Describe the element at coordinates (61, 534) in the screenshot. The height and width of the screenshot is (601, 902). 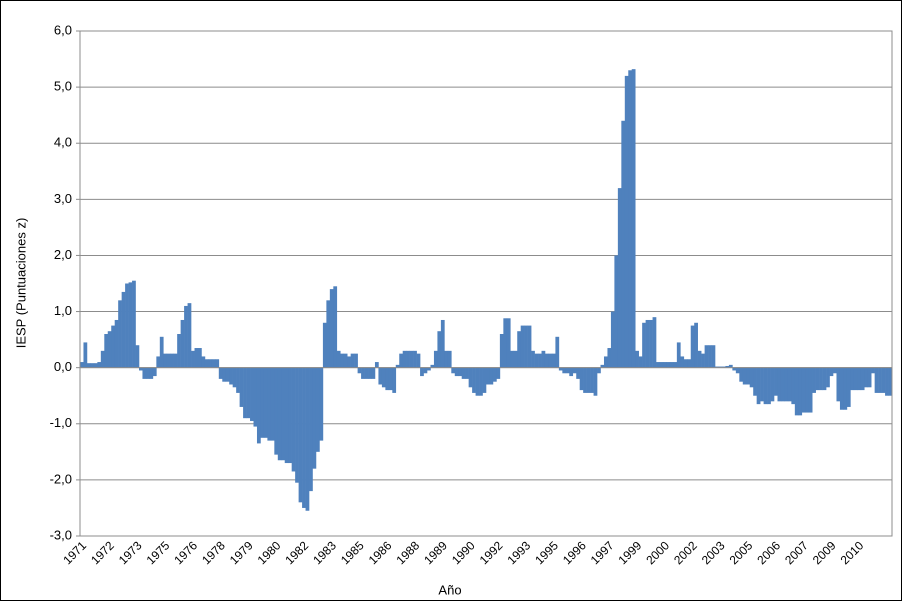
I see `y-tick-label: -3,0` at that location.